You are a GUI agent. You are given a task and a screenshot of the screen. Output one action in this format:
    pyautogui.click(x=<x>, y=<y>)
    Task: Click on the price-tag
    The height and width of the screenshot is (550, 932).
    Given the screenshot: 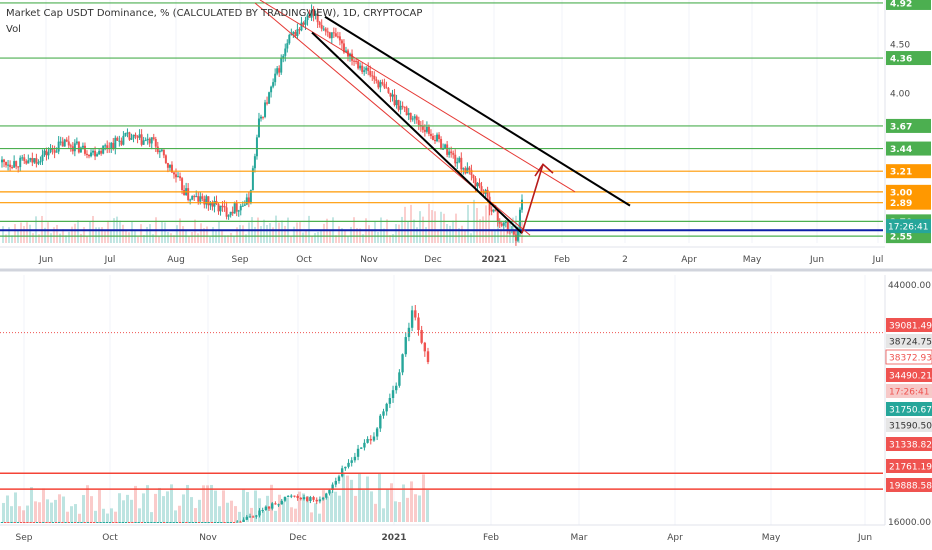 What is the action you would take?
    pyautogui.click(x=909, y=466)
    